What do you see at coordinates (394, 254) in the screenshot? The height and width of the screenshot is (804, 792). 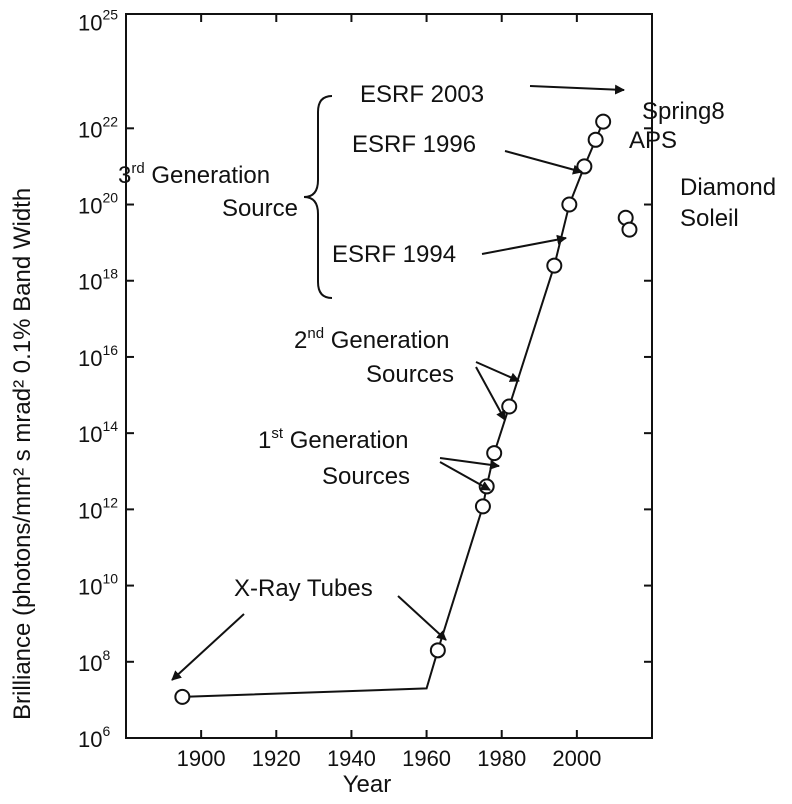 I see `esrf-1994-label: ESRF 1994` at bounding box center [394, 254].